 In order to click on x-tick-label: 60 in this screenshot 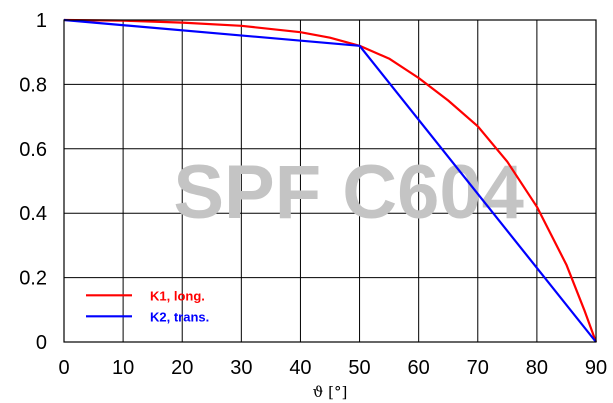, I will do `click(419, 368)`.